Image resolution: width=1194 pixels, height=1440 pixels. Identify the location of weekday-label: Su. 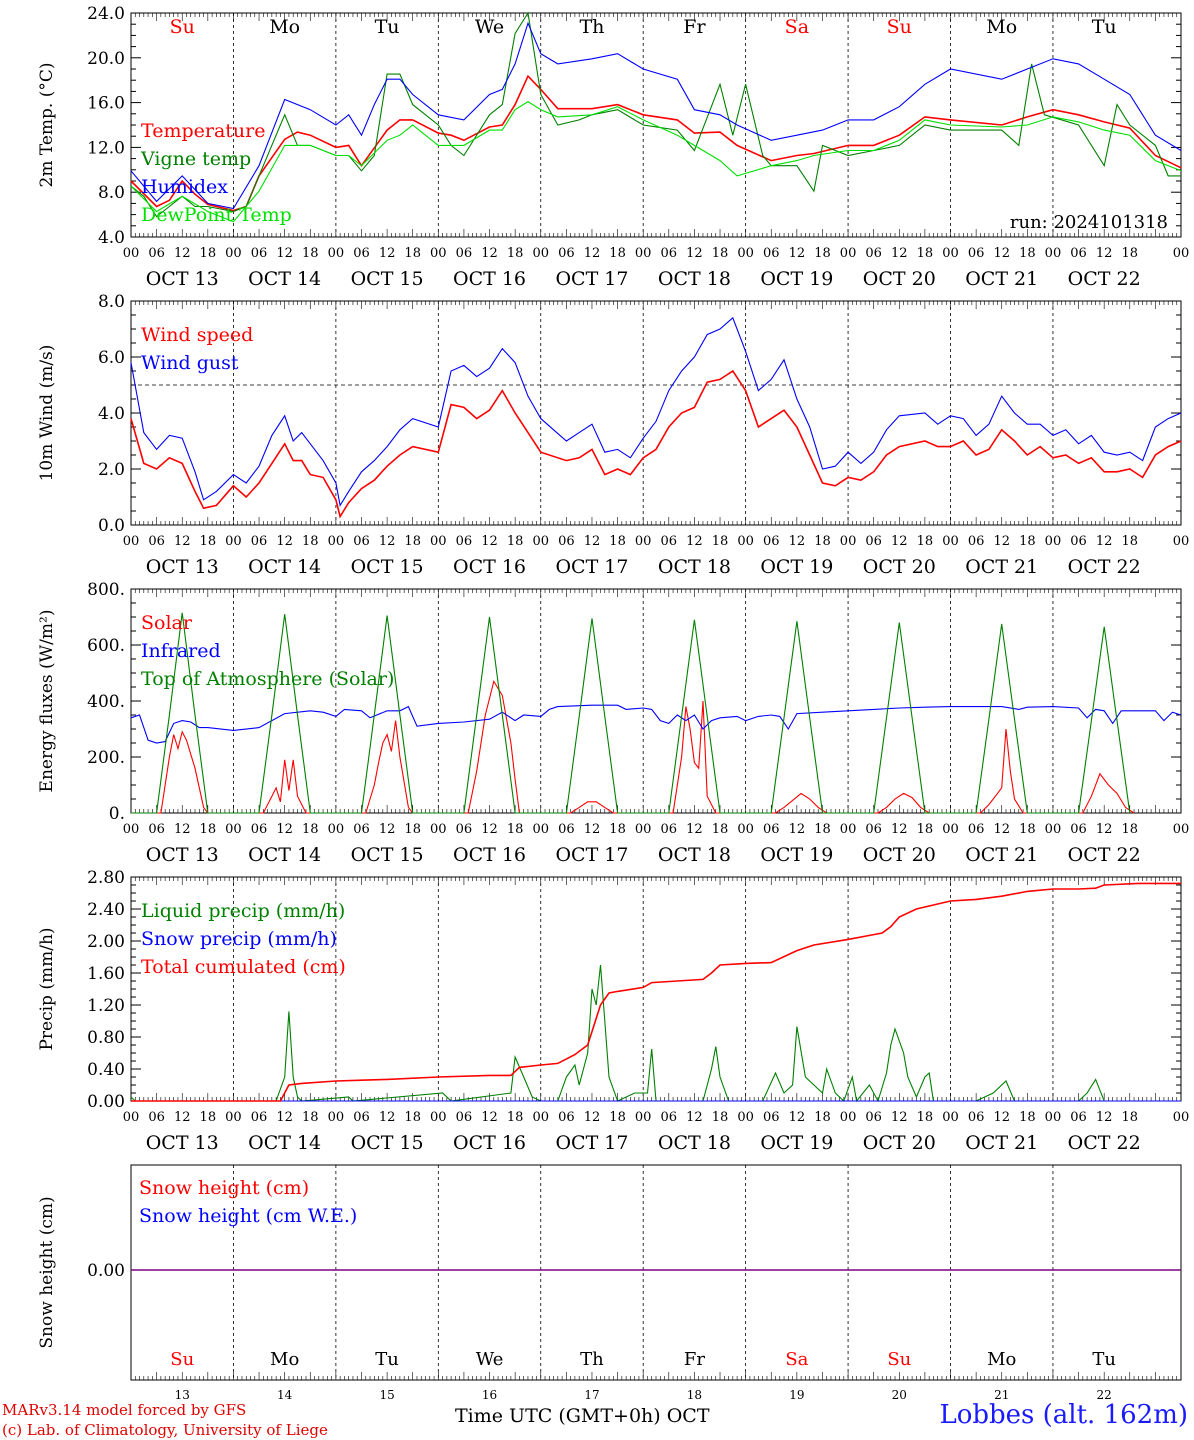
(899, 27).